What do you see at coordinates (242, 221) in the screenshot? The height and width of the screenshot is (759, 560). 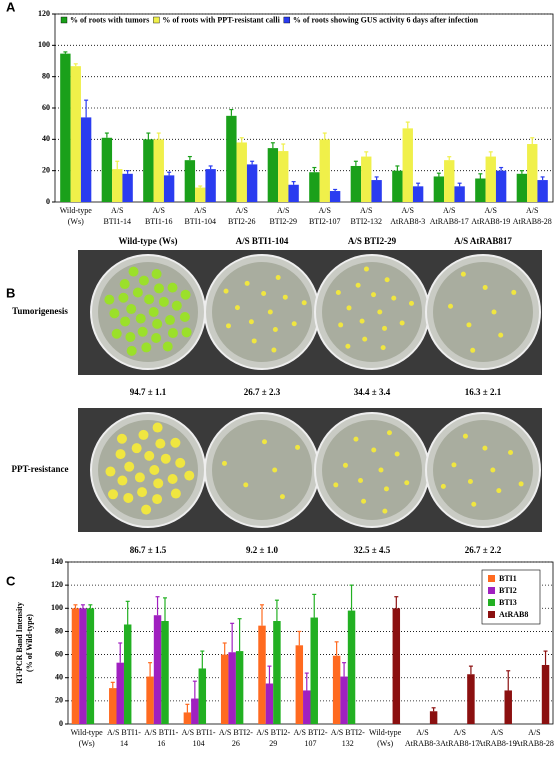 I see `x-tick-label: BTI2-26` at bounding box center [242, 221].